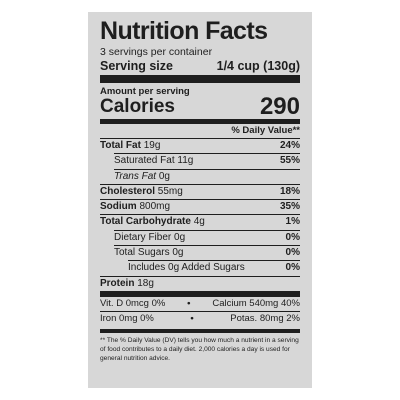 The height and width of the screenshot is (400, 400). I want to click on daily-value: 24%, so click(289, 145).